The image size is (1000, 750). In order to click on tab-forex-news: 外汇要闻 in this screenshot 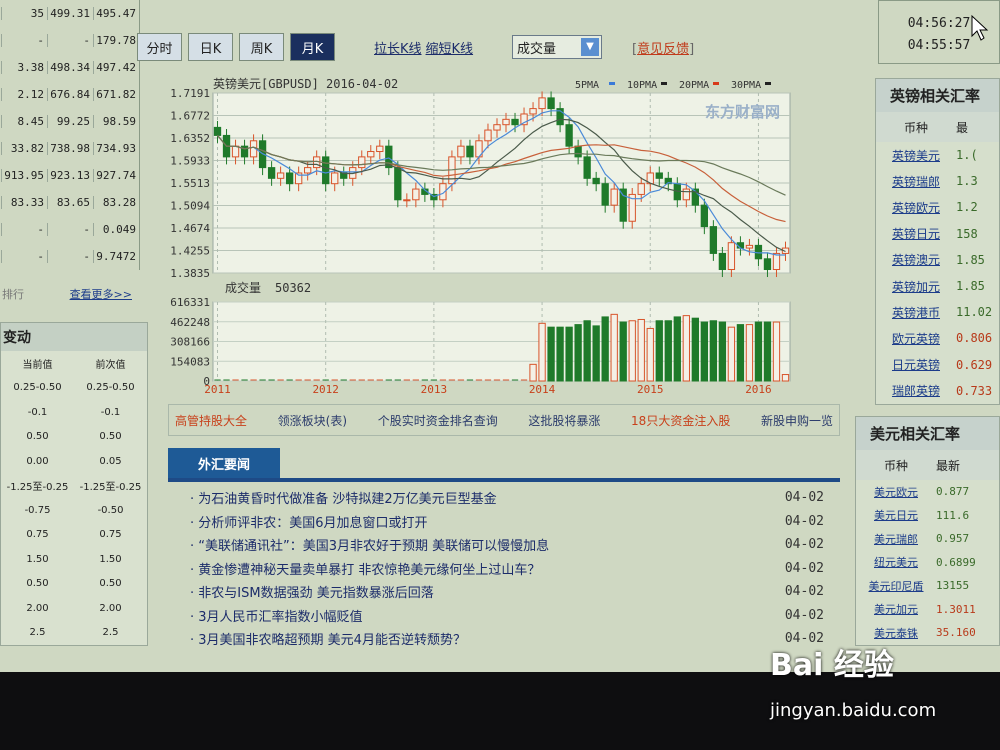, I will do `click(224, 463)`.